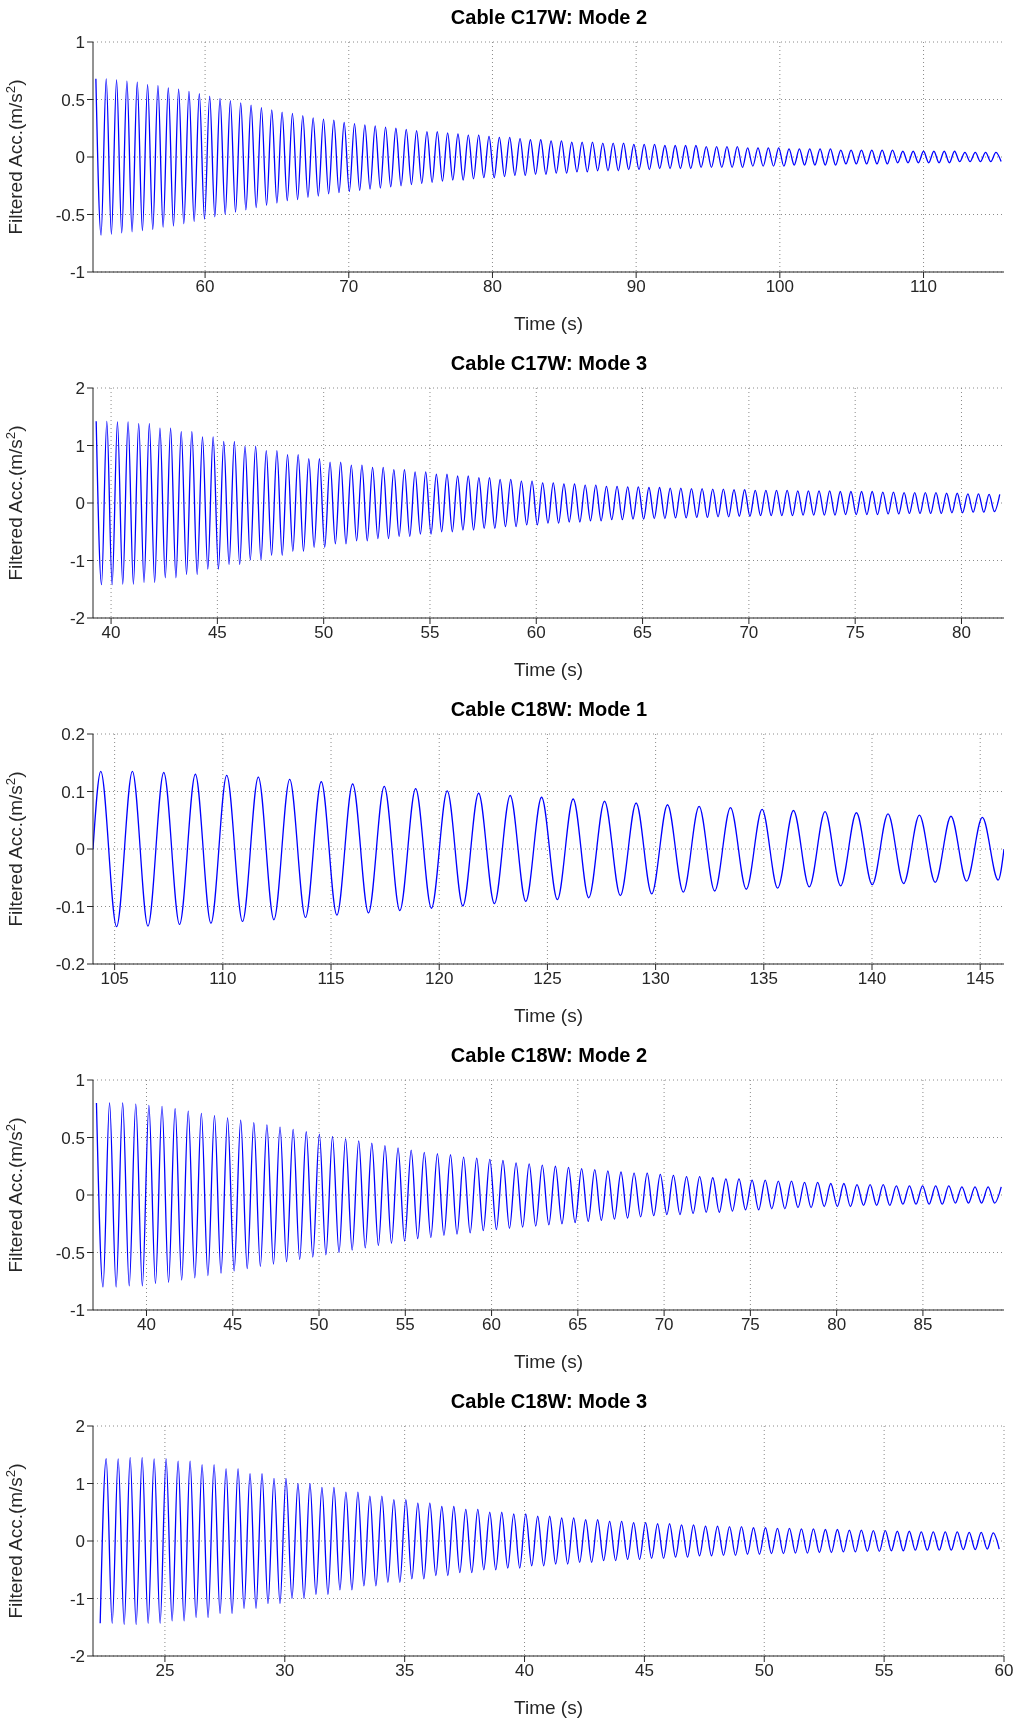 The image size is (1018, 1731). Describe the element at coordinates (405, 1671) in the screenshot. I see `x-tick-label: 35` at that location.